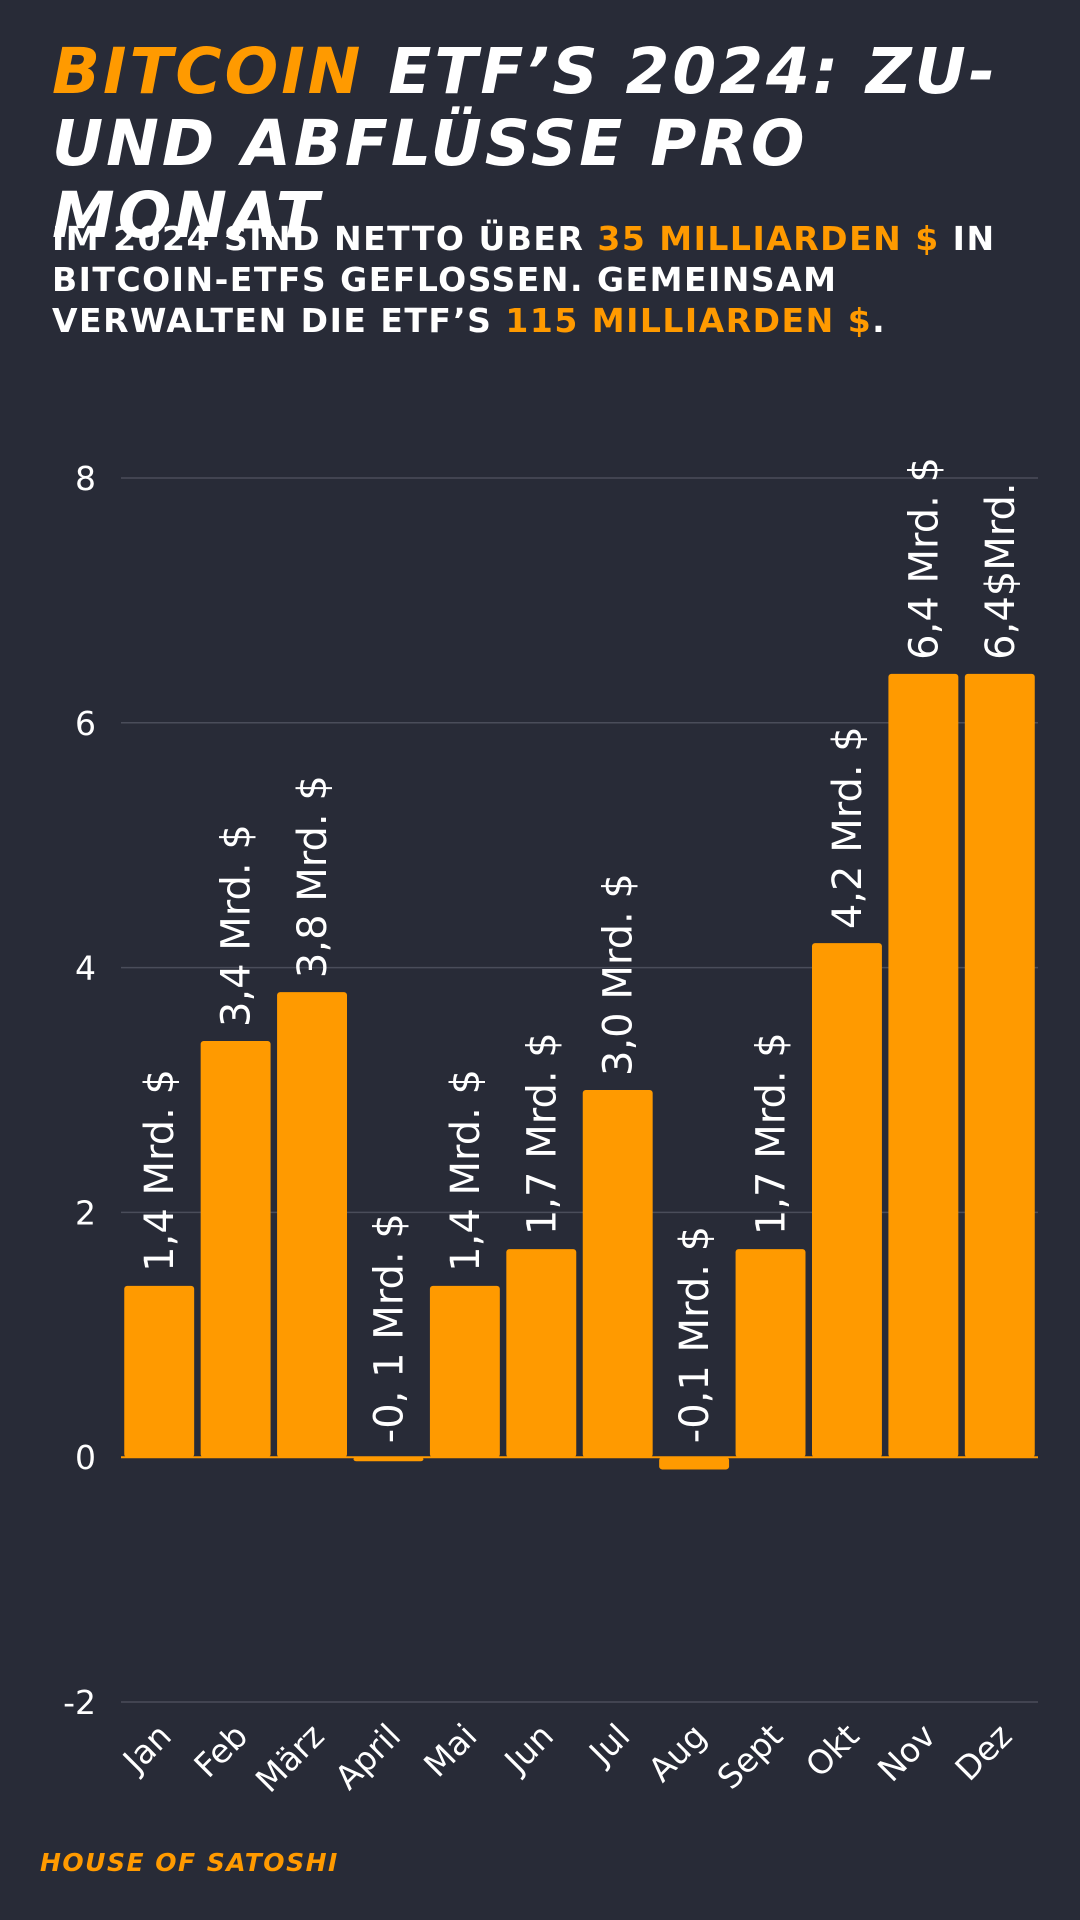  Describe the element at coordinates (527, 1748) in the screenshot. I see `x-tick-label: Jun` at that location.